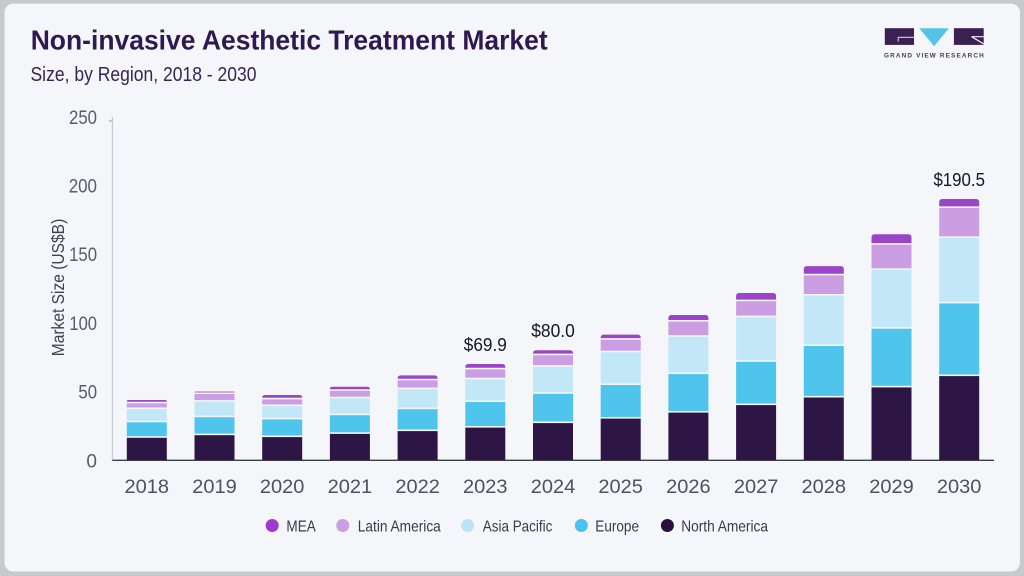  I want to click on svg-text: 2030, so click(959, 487).